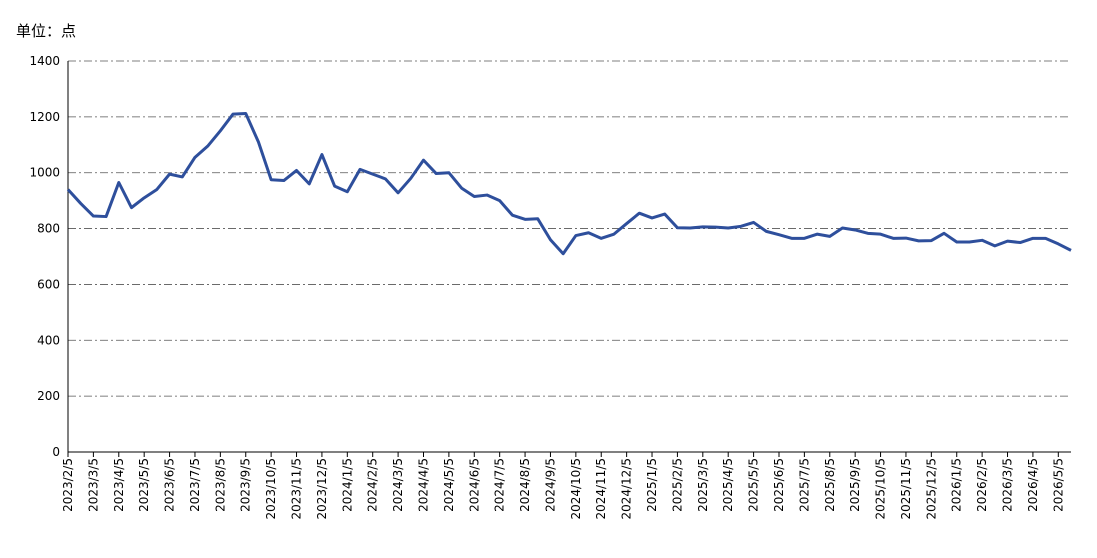 The height and width of the screenshot is (558, 1097). Describe the element at coordinates (982, 485) in the screenshot. I see `x-tick-label: 2026/2/5` at that location.